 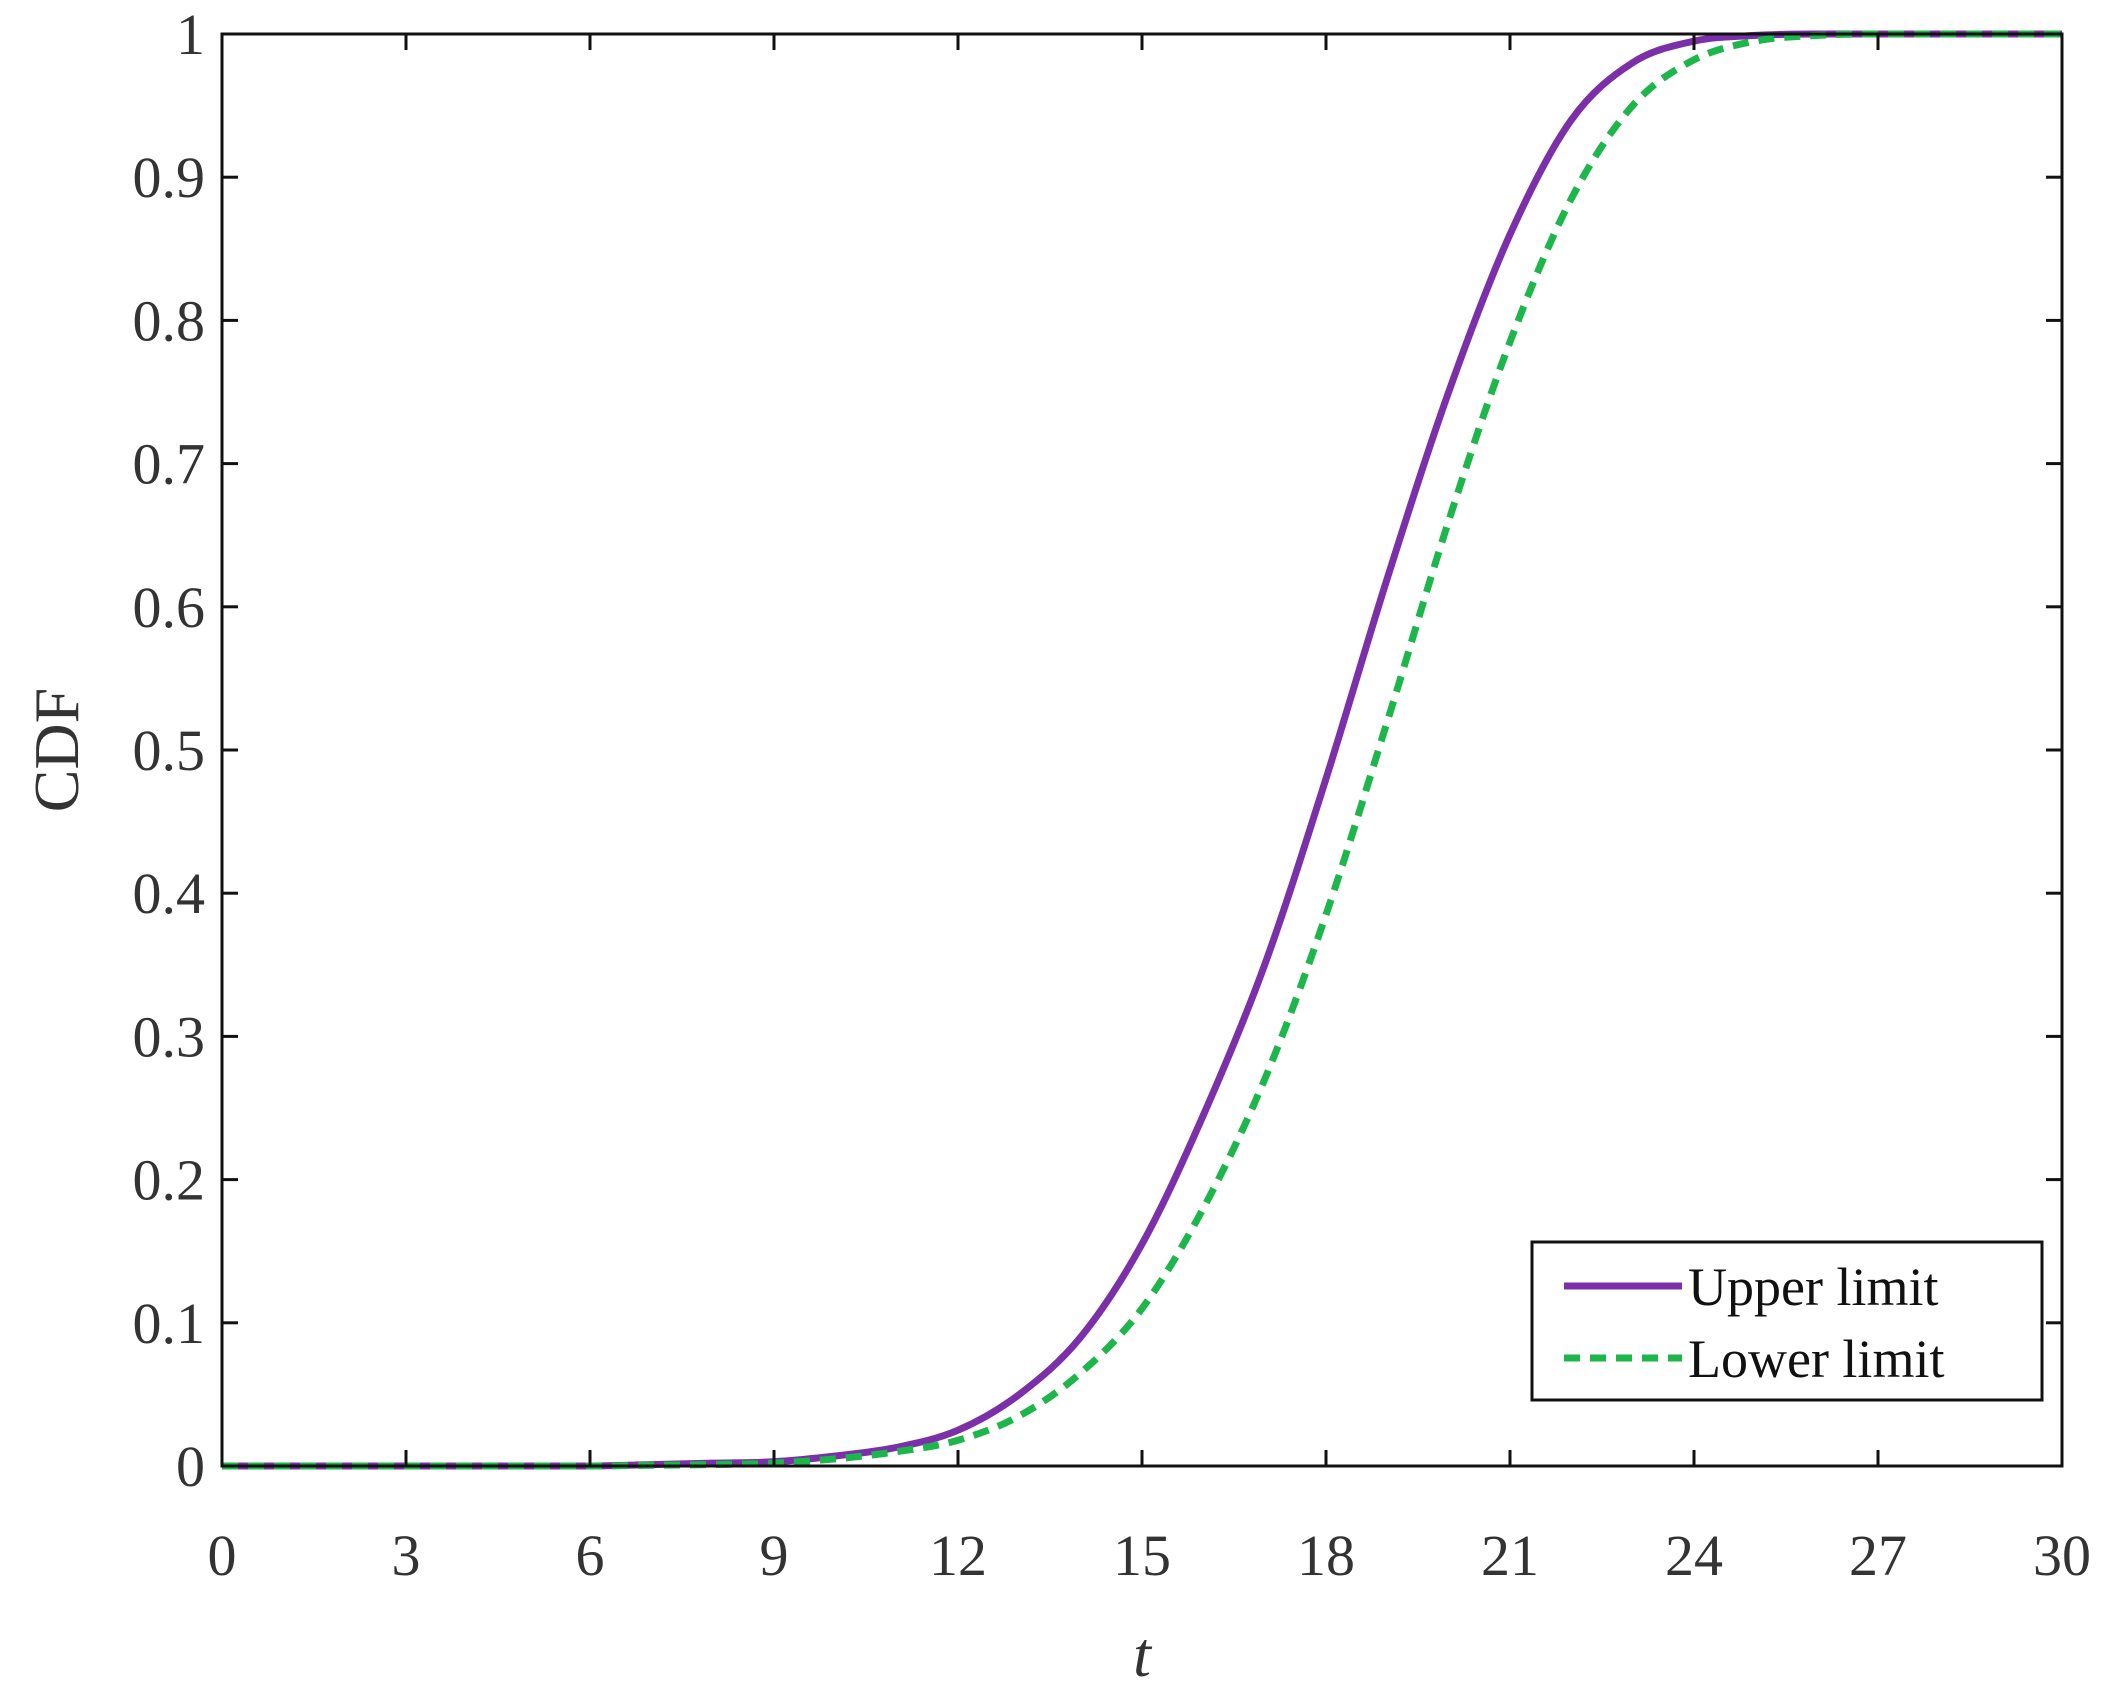 What do you see at coordinates (169, 607) in the screenshot?
I see `y-tick-label: 0.6` at bounding box center [169, 607].